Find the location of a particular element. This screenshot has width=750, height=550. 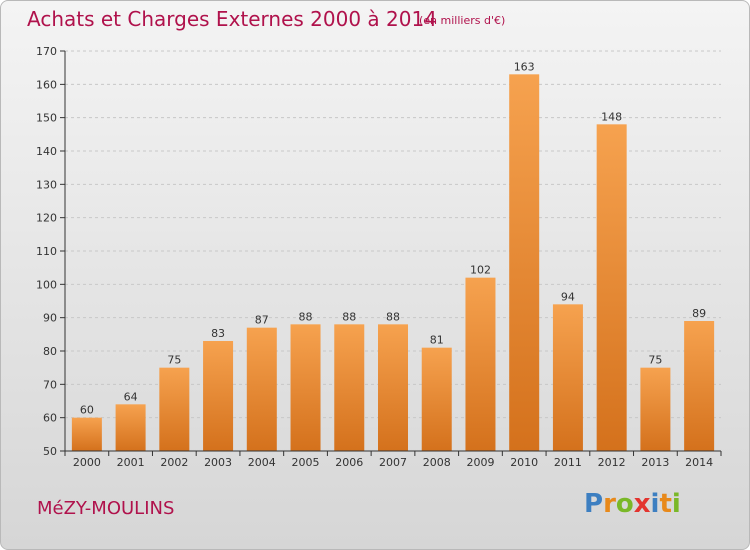

bar-2004 is located at coordinates (261, 389).